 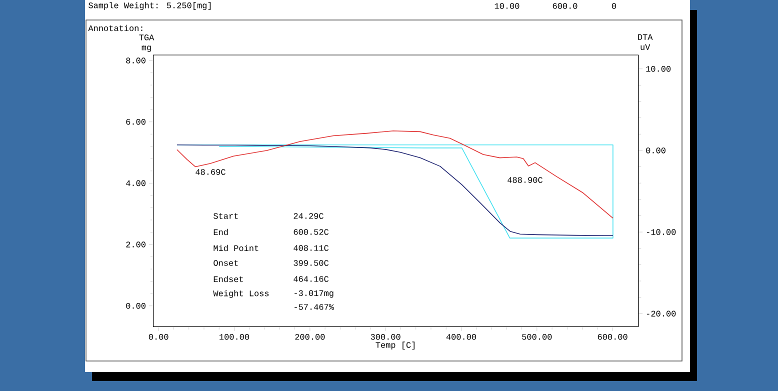 What do you see at coordinates (115, 28) in the screenshot?
I see `text: Annotation:` at bounding box center [115, 28].